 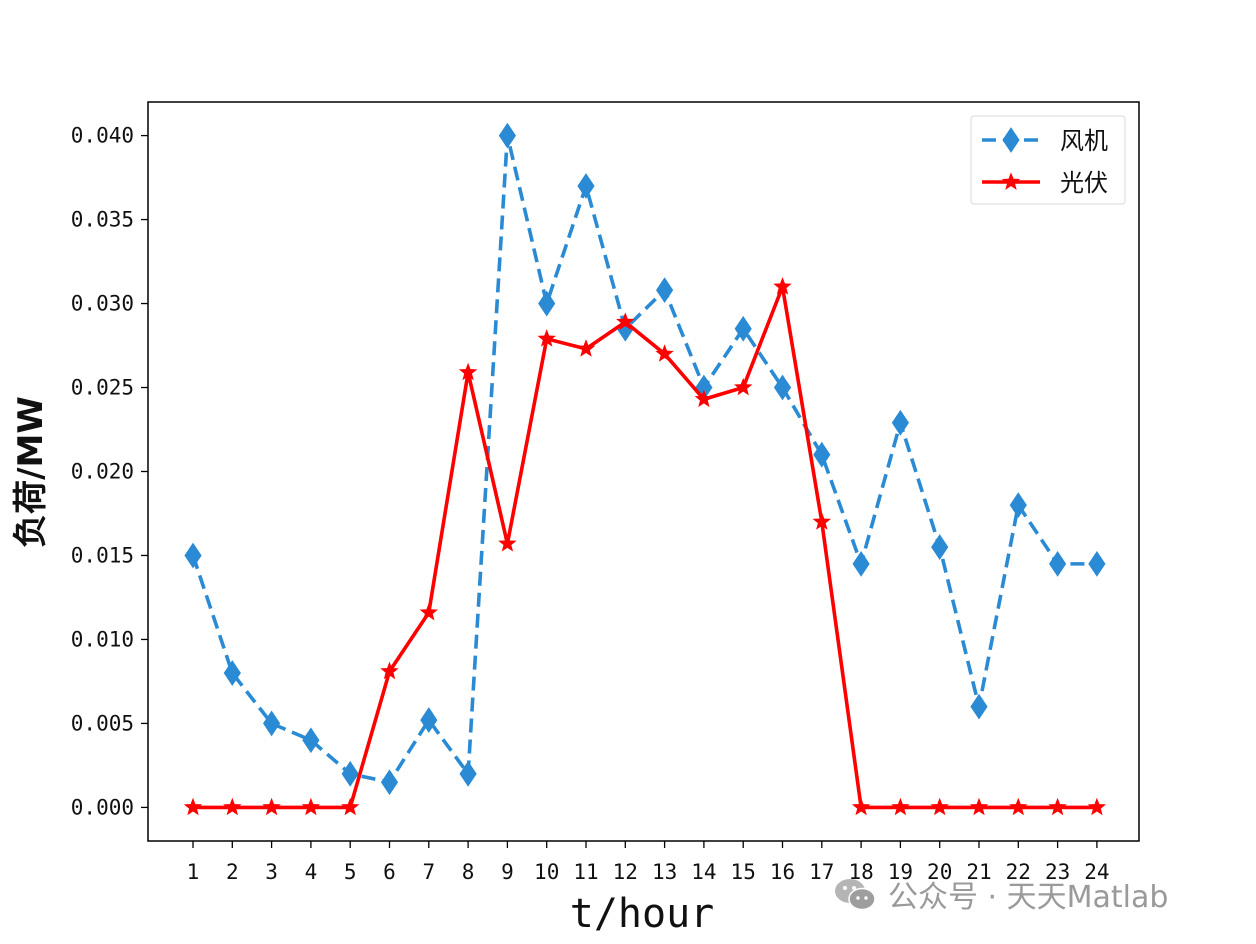 What do you see at coordinates (350, 872) in the screenshot?
I see `x-tick-label: 5` at bounding box center [350, 872].